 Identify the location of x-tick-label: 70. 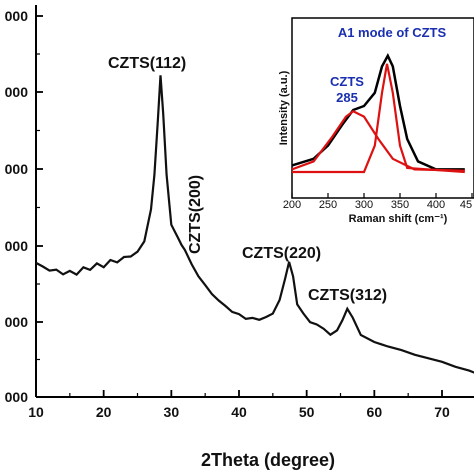
(442, 412).